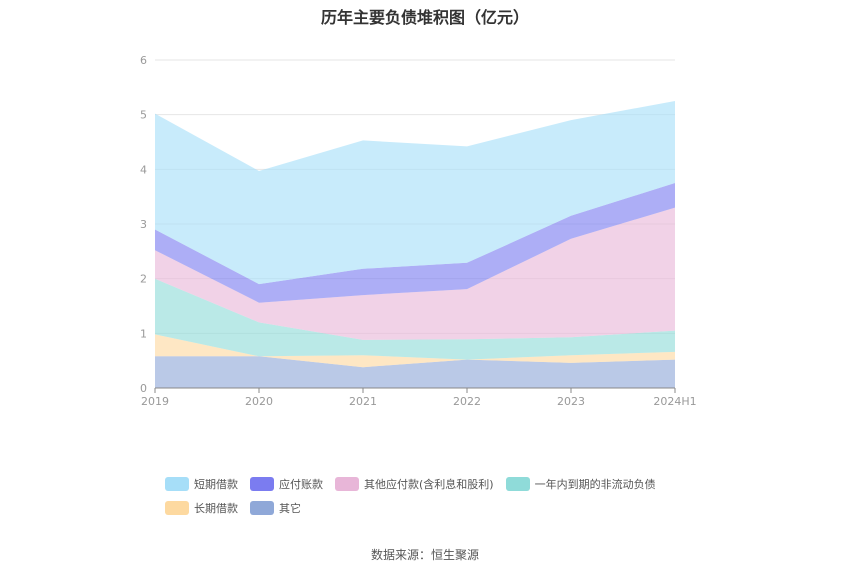 Image resolution: width=850 pixels, height=575 pixels. I want to click on chart-title: 历年主要负债堆积图（亿元）, so click(424, 17).